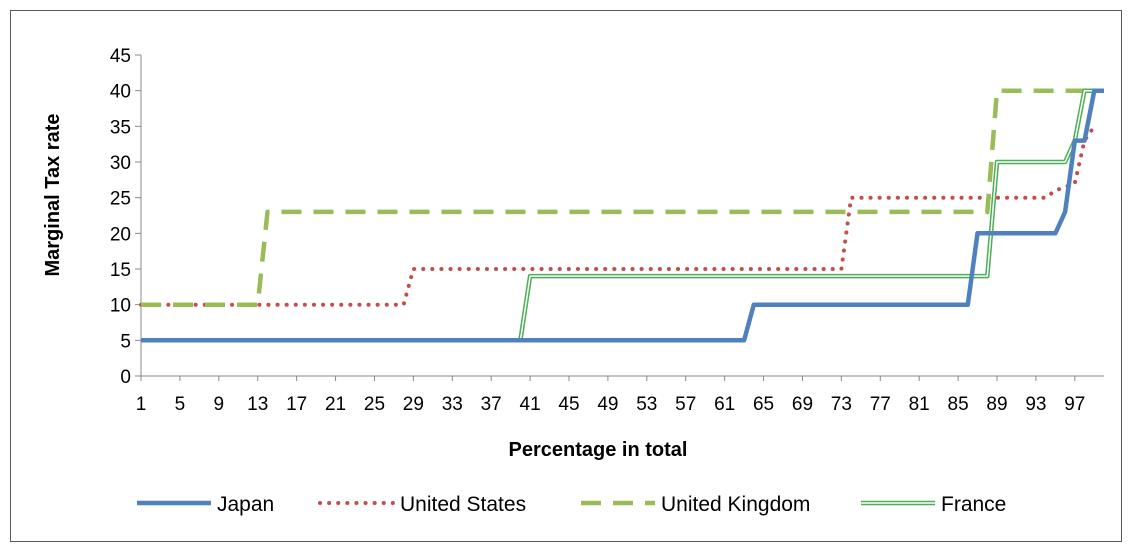  I want to click on legend: Japan United States United Kingdom France, so click(571, 504).